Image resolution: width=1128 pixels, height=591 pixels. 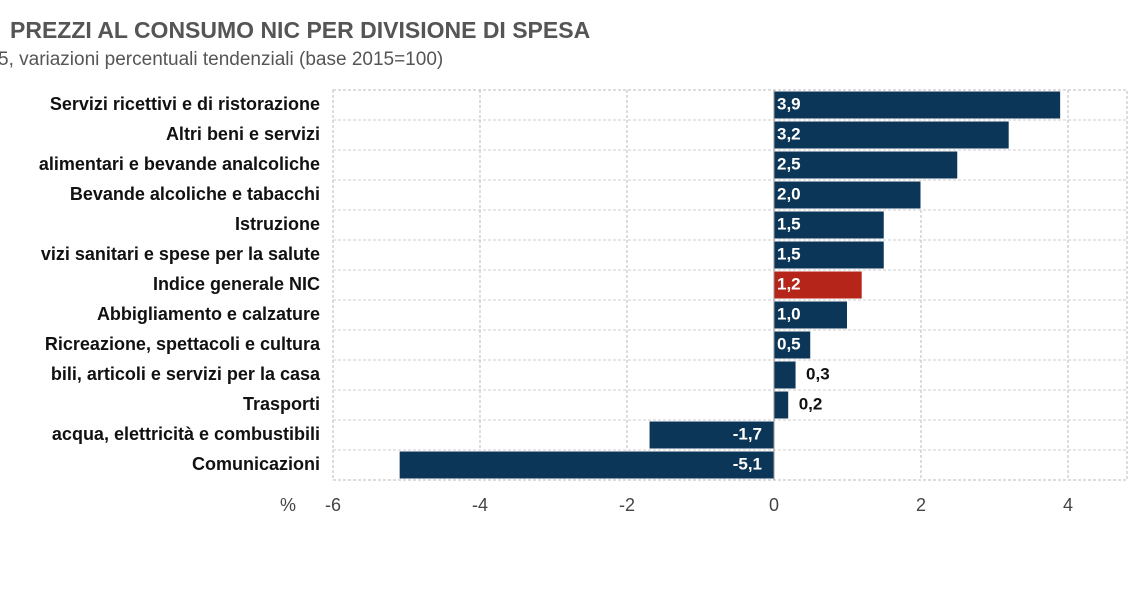 What do you see at coordinates (179, 164) in the screenshot?
I see `category-label: alimentari e bevande analcoliche` at bounding box center [179, 164].